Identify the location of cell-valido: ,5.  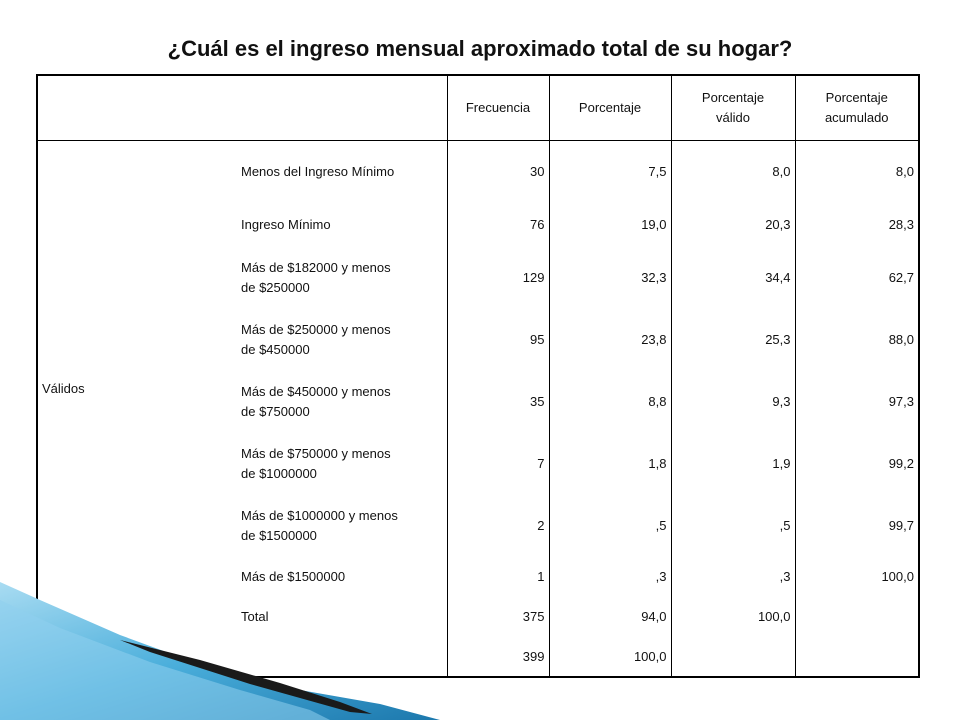
(733, 525).